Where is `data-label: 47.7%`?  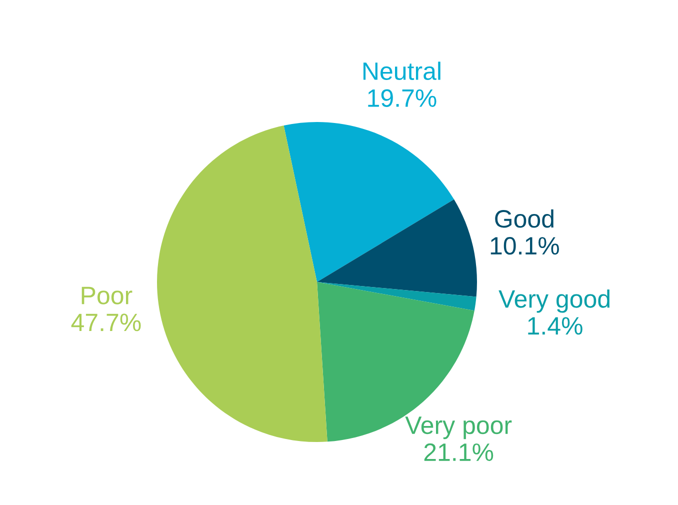
data-label: 47.7% is located at coordinates (106, 323).